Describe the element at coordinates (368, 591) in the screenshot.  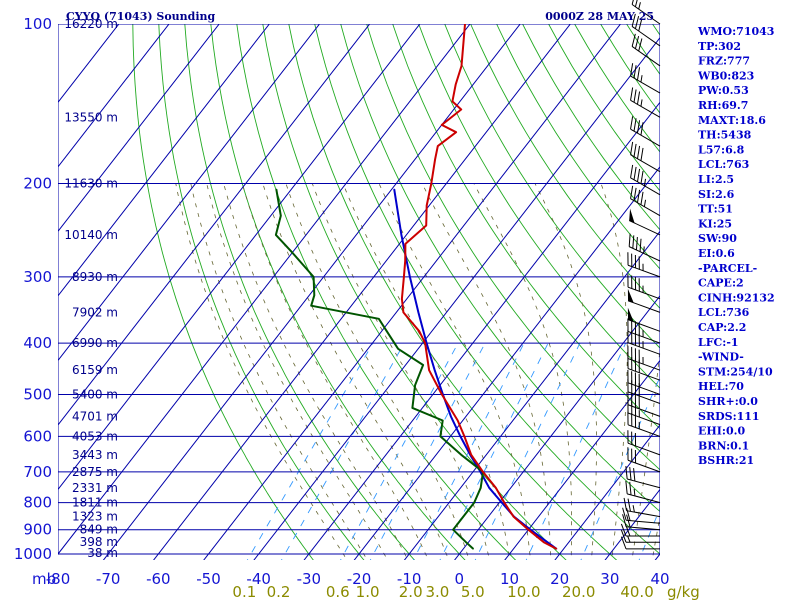
I see `mixing-ratio-tick-label: 1.0` at that location.